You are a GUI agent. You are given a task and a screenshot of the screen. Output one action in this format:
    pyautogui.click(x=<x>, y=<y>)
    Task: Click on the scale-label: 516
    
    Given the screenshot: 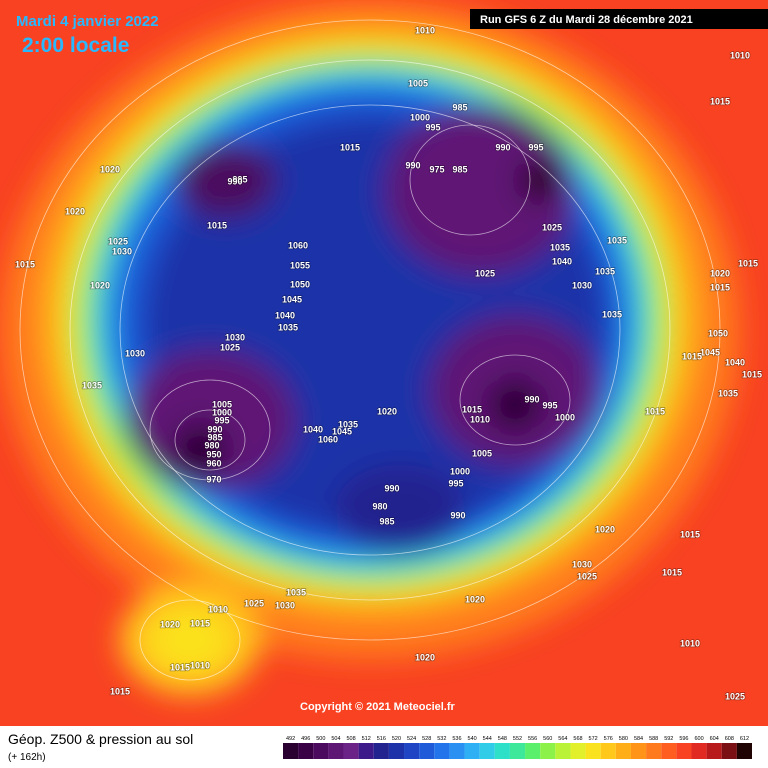 What is the action you would take?
    pyautogui.click(x=381, y=739)
    